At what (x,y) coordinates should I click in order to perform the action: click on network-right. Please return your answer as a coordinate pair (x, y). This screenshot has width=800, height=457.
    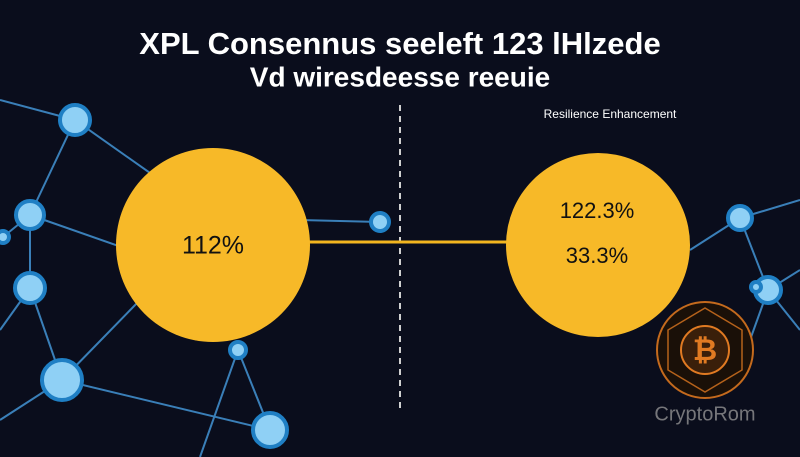
    Looking at the image, I should click on (744, 270).